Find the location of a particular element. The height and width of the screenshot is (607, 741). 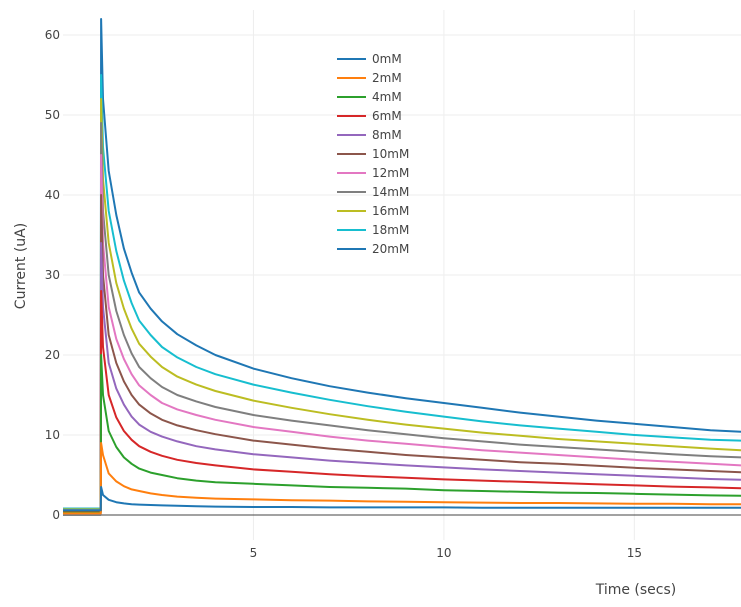

legend-label: 14mM is located at coordinates (390, 192).